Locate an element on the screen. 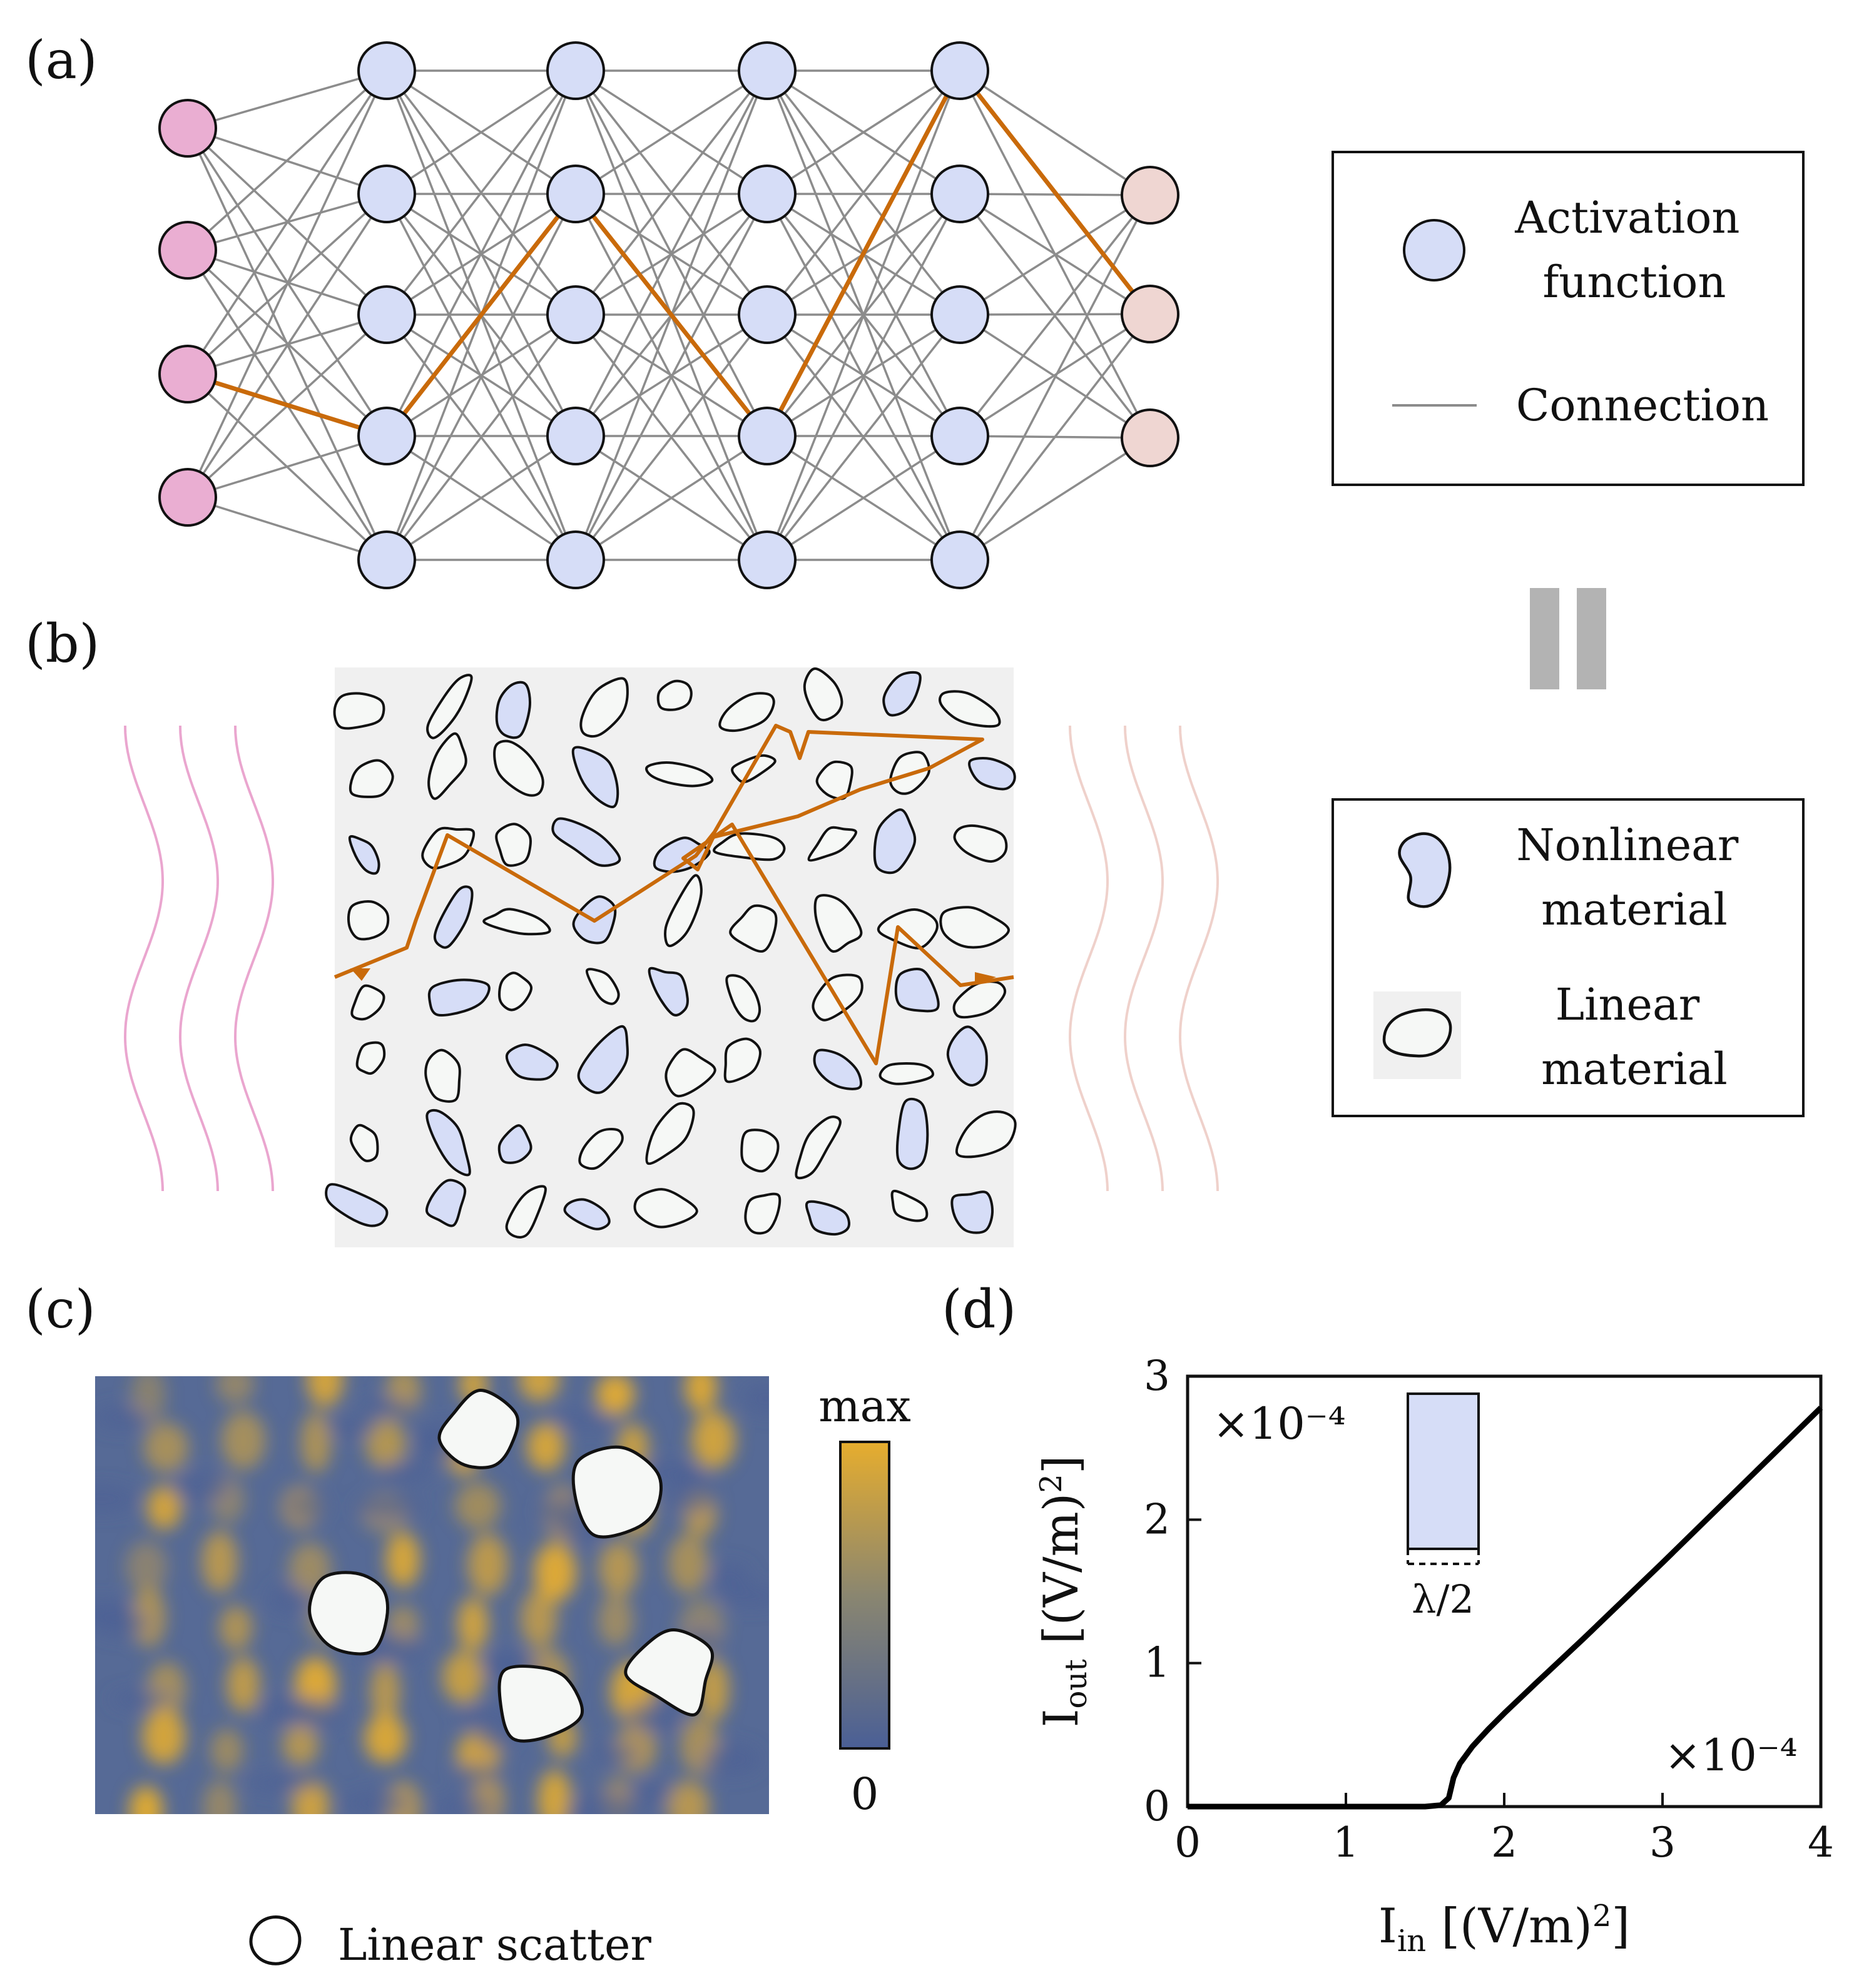 This screenshot has width=1869, height=1988. y-tick-label: 1 is located at coordinates (1157, 1663).